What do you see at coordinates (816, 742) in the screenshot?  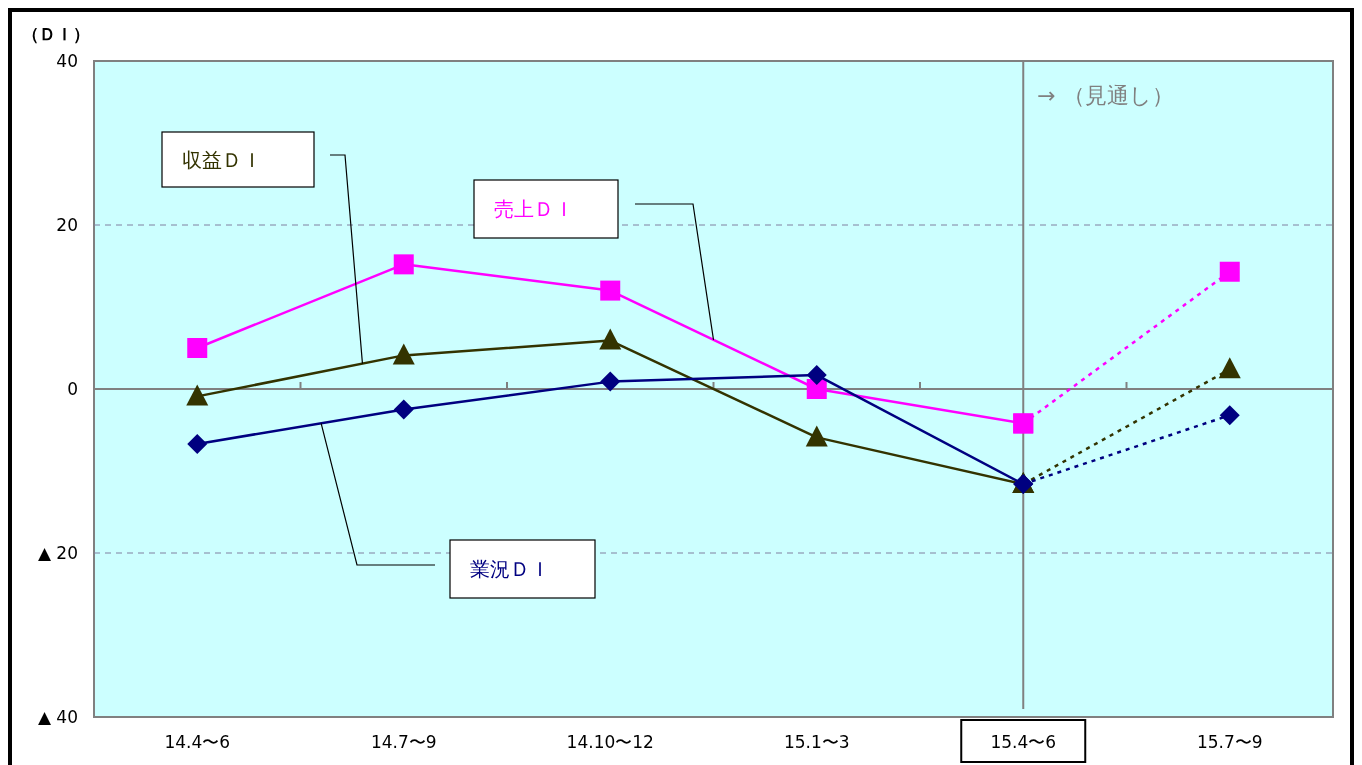 I see `x-tick-label: 15.1〜3` at bounding box center [816, 742].